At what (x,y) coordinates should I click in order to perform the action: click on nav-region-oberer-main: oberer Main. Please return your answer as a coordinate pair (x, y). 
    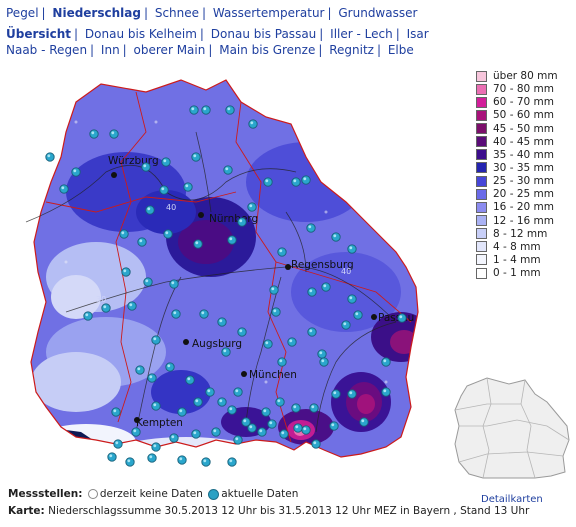
    Looking at the image, I should click on (169, 50).